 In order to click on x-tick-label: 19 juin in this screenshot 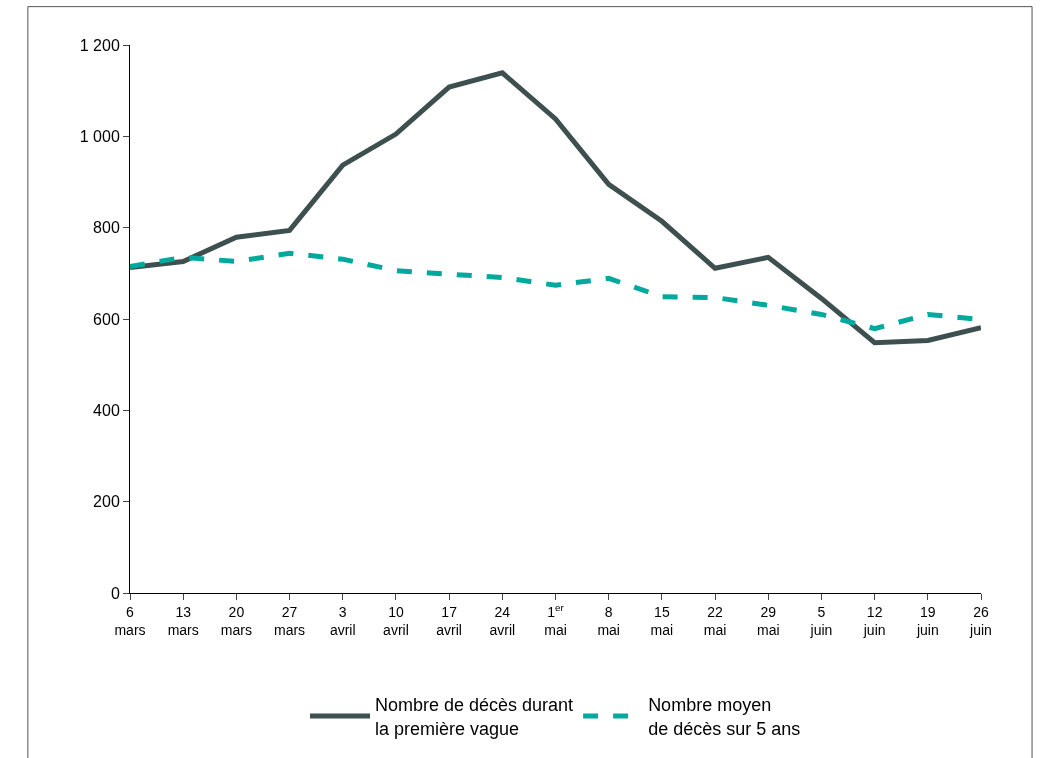, I will do `click(927, 620)`.